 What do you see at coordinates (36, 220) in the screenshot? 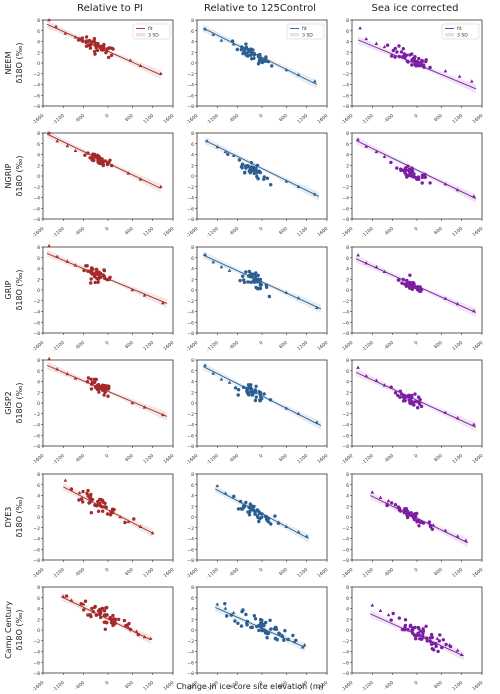
I see `y-tick-label: −8` at bounding box center [36, 220].